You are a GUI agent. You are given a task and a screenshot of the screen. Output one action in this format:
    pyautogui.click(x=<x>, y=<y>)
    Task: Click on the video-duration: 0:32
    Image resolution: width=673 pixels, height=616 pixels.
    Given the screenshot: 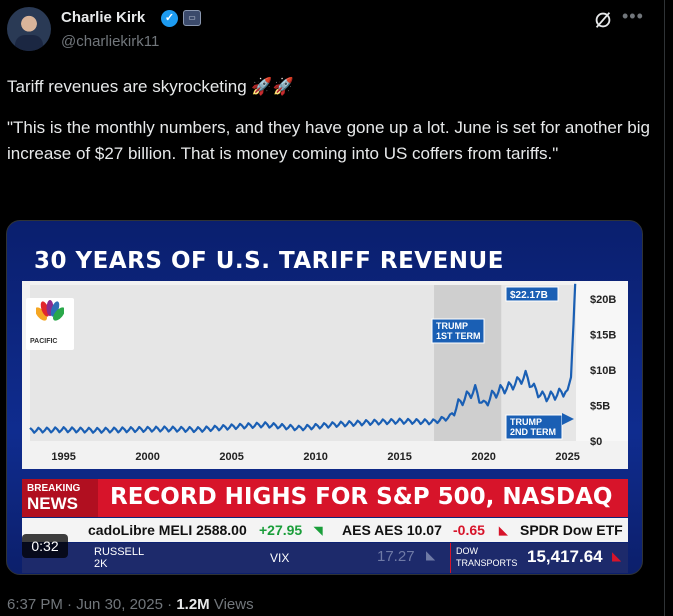 What is the action you would take?
    pyautogui.click(x=45, y=546)
    